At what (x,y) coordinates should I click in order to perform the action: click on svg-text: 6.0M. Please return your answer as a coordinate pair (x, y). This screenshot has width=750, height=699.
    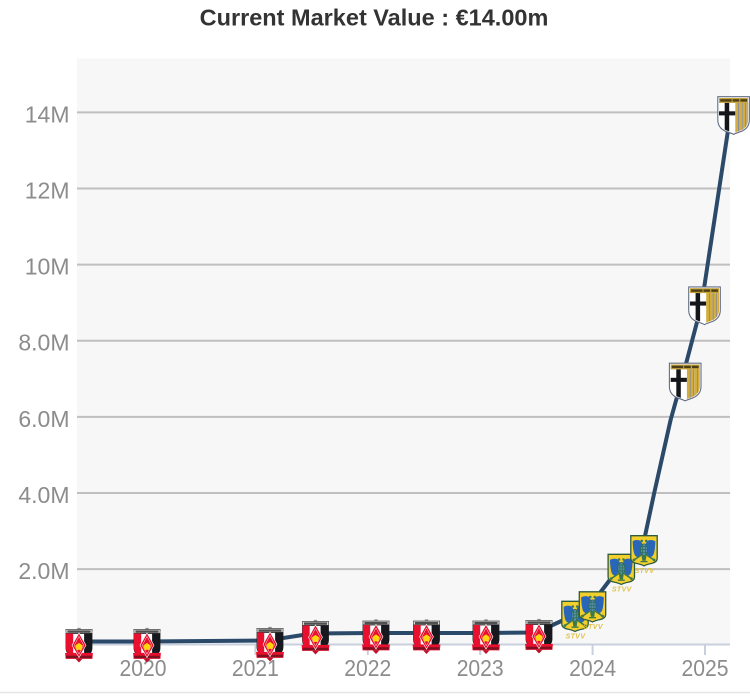
    Looking at the image, I should click on (43, 419).